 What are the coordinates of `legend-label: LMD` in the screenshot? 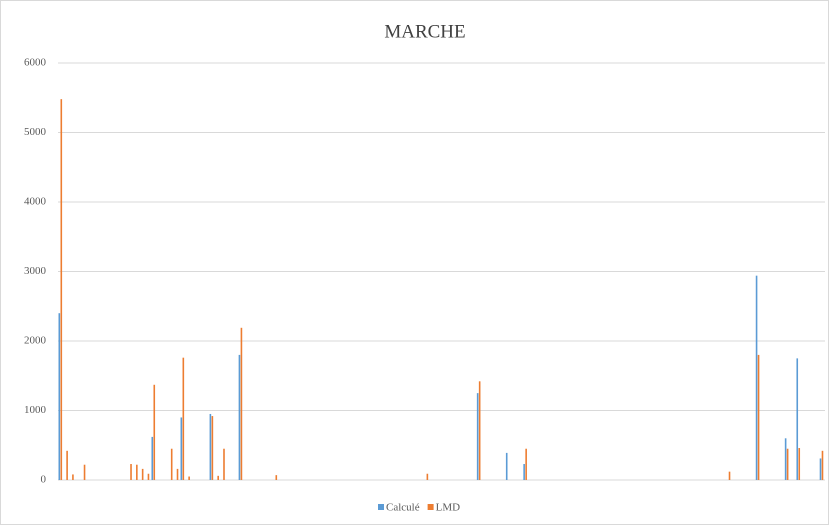 It's located at (448, 508).